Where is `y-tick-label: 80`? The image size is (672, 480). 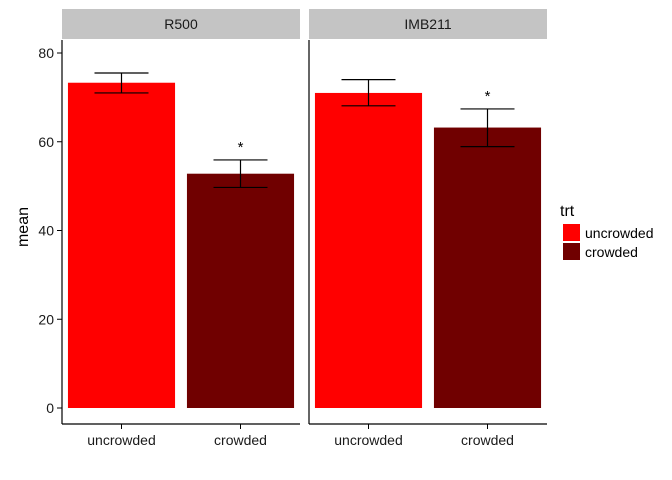
y-tick-label: 80 is located at coordinates (46, 53).